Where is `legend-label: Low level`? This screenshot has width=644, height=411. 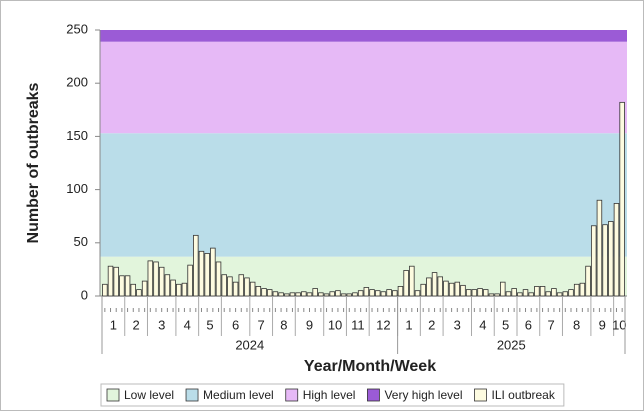 legend-label: Low level is located at coordinates (149, 395).